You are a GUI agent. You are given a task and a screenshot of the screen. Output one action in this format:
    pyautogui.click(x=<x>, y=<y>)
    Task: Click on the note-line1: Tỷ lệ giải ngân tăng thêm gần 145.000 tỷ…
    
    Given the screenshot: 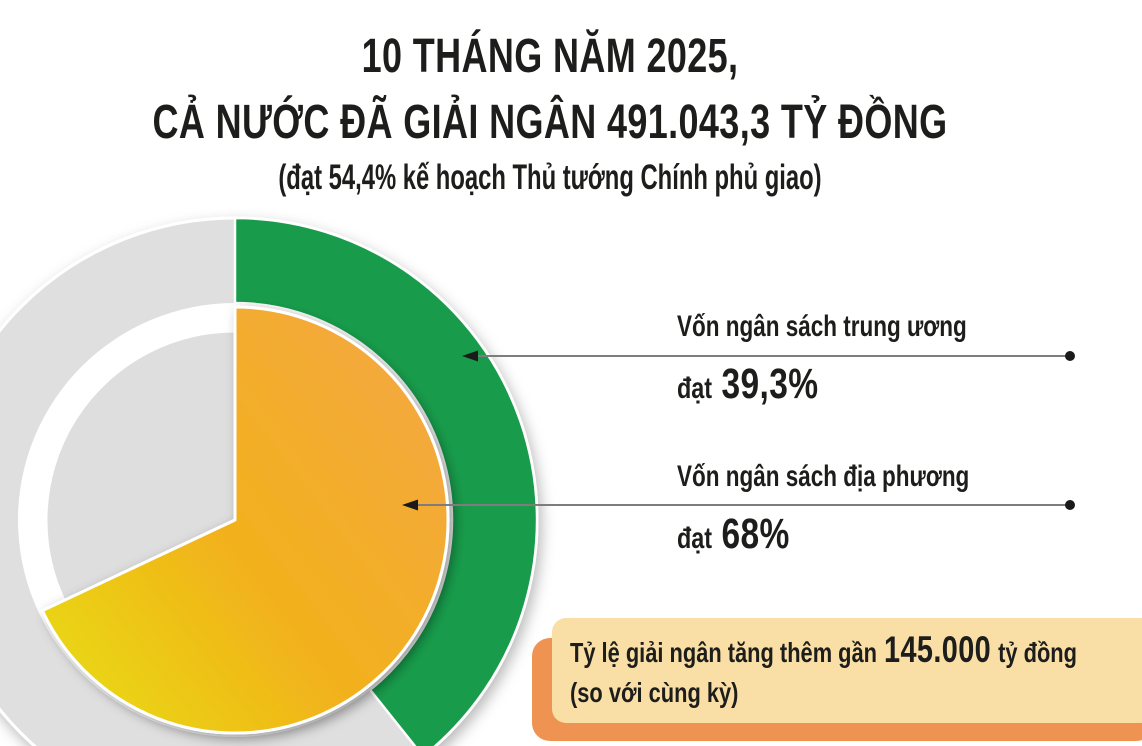 What is the action you would take?
    pyautogui.click(x=823, y=650)
    